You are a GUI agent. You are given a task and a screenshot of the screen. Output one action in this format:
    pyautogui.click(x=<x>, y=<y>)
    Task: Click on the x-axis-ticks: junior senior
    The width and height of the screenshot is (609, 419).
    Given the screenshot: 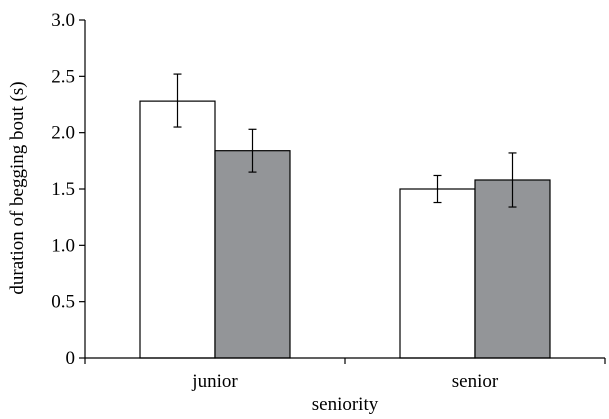 What is the action you would take?
    pyautogui.click(x=345, y=375)
    